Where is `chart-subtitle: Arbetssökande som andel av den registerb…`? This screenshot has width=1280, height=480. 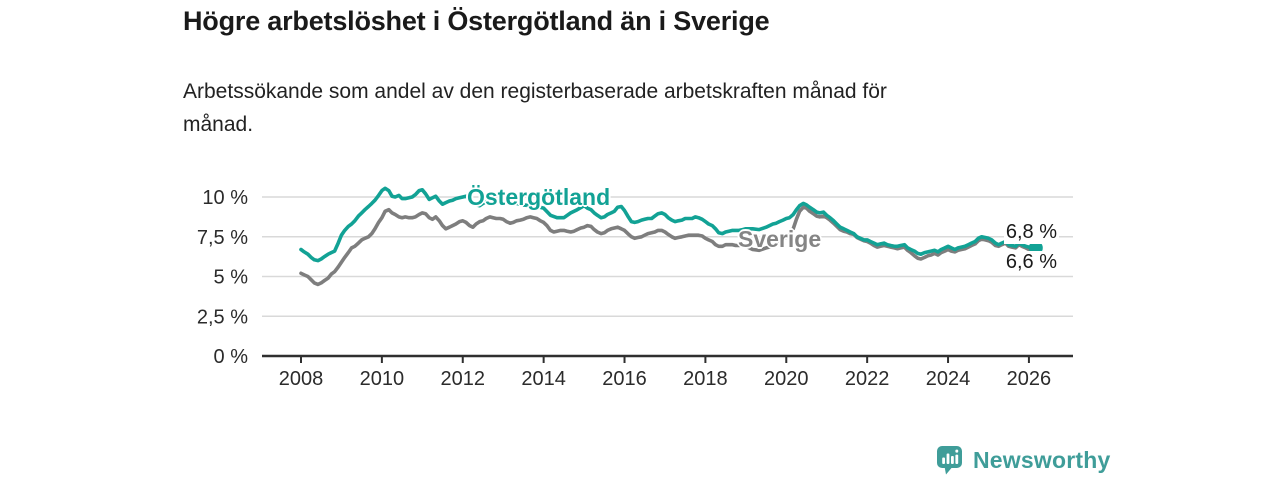 chart-subtitle: Arbetssökande som andel av den registerb… is located at coordinates (535, 108).